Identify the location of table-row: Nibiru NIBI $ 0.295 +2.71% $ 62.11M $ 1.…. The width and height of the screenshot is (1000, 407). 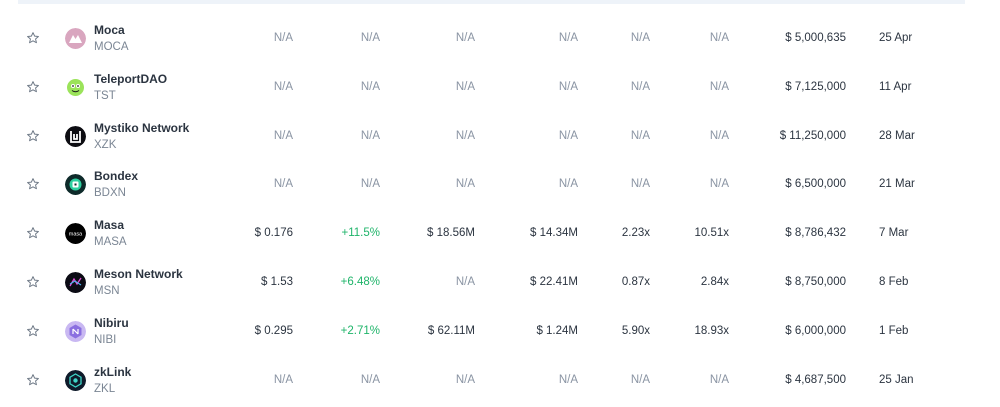
(500, 331).